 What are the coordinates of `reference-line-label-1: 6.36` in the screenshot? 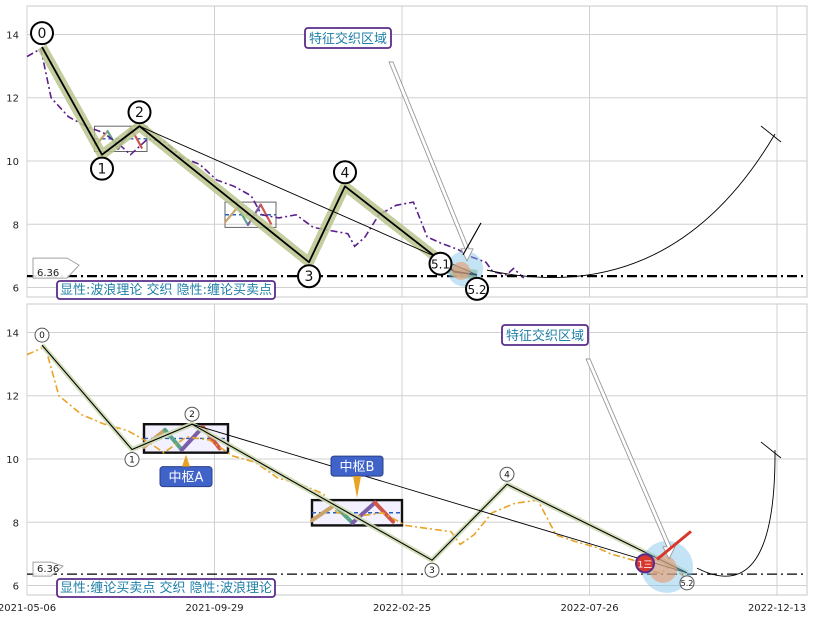 It's located at (48, 569).